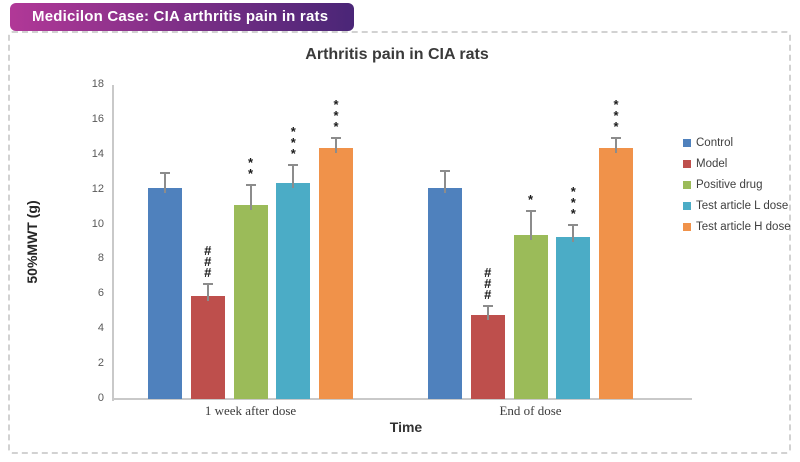 Image resolution: width=800 pixels, height=462 pixels. What do you see at coordinates (100, 293) in the screenshot?
I see `y-tick-label: 6` at bounding box center [100, 293].